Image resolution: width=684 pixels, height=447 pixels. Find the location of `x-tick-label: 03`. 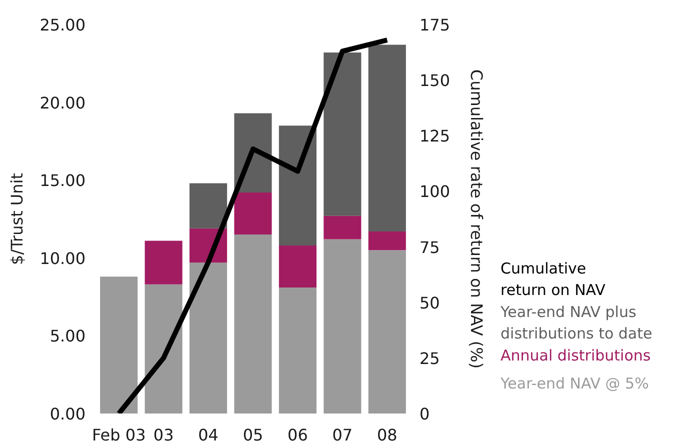

x-tick-label: 03 is located at coordinates (163, 435).